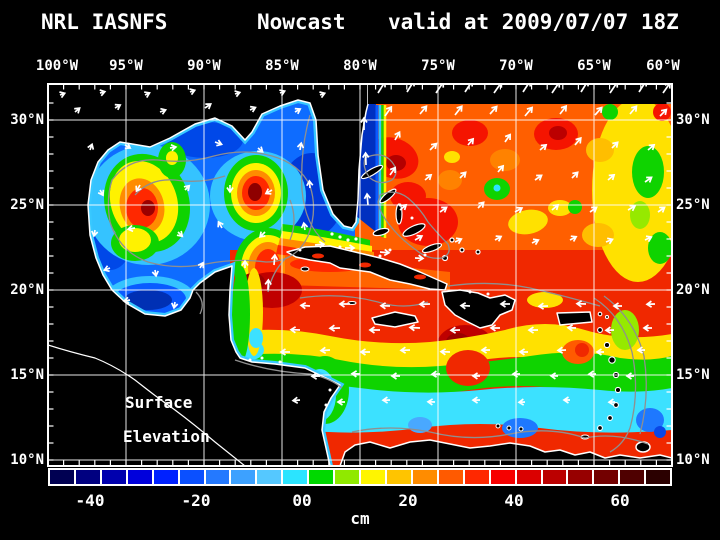 Image resolution: width=720 pixels, height=540 pixels. I want to click on colorbar-tick: 20, so click(408, 500).